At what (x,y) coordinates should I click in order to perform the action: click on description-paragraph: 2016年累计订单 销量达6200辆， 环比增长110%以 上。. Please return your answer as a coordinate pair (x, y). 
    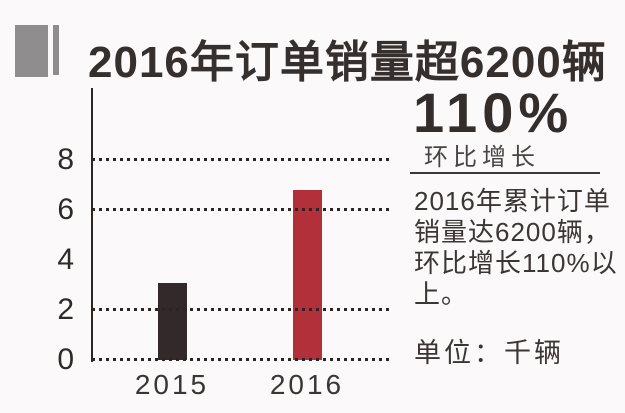
    Looking at the image, I should click on (516, 248).